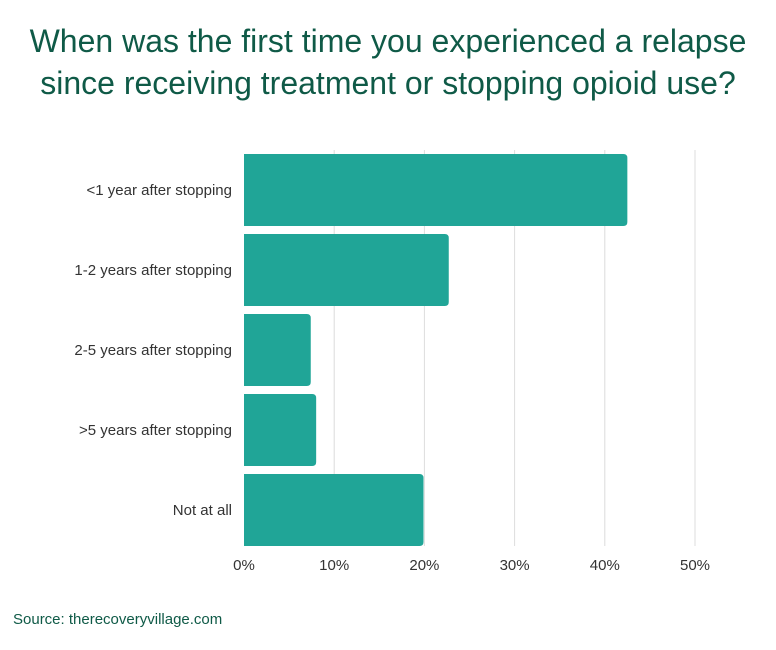 The width and height of the screenshot is (776, 650). Describe the element at coordinates (153, 270) in the screenshot. I see `category-label: 1-2 years after stopping` at that location.